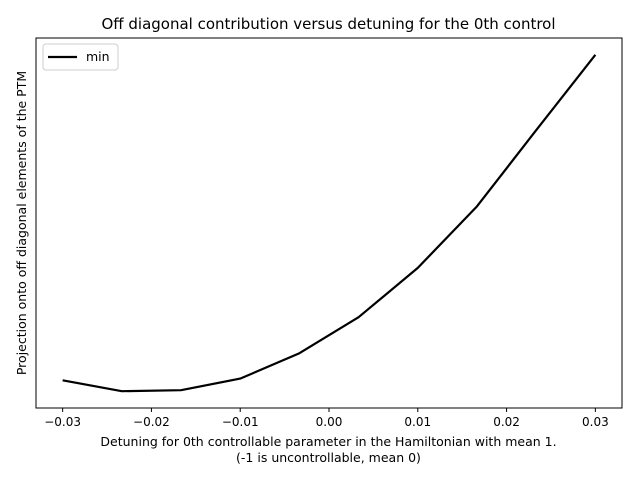 Image resolution: width=640 pixels, height=484 pixels. What do you see at coordinates (417, 422) in the screenshot?
I see `x-tick-label: 0.01` at bounding box center [417, 422].